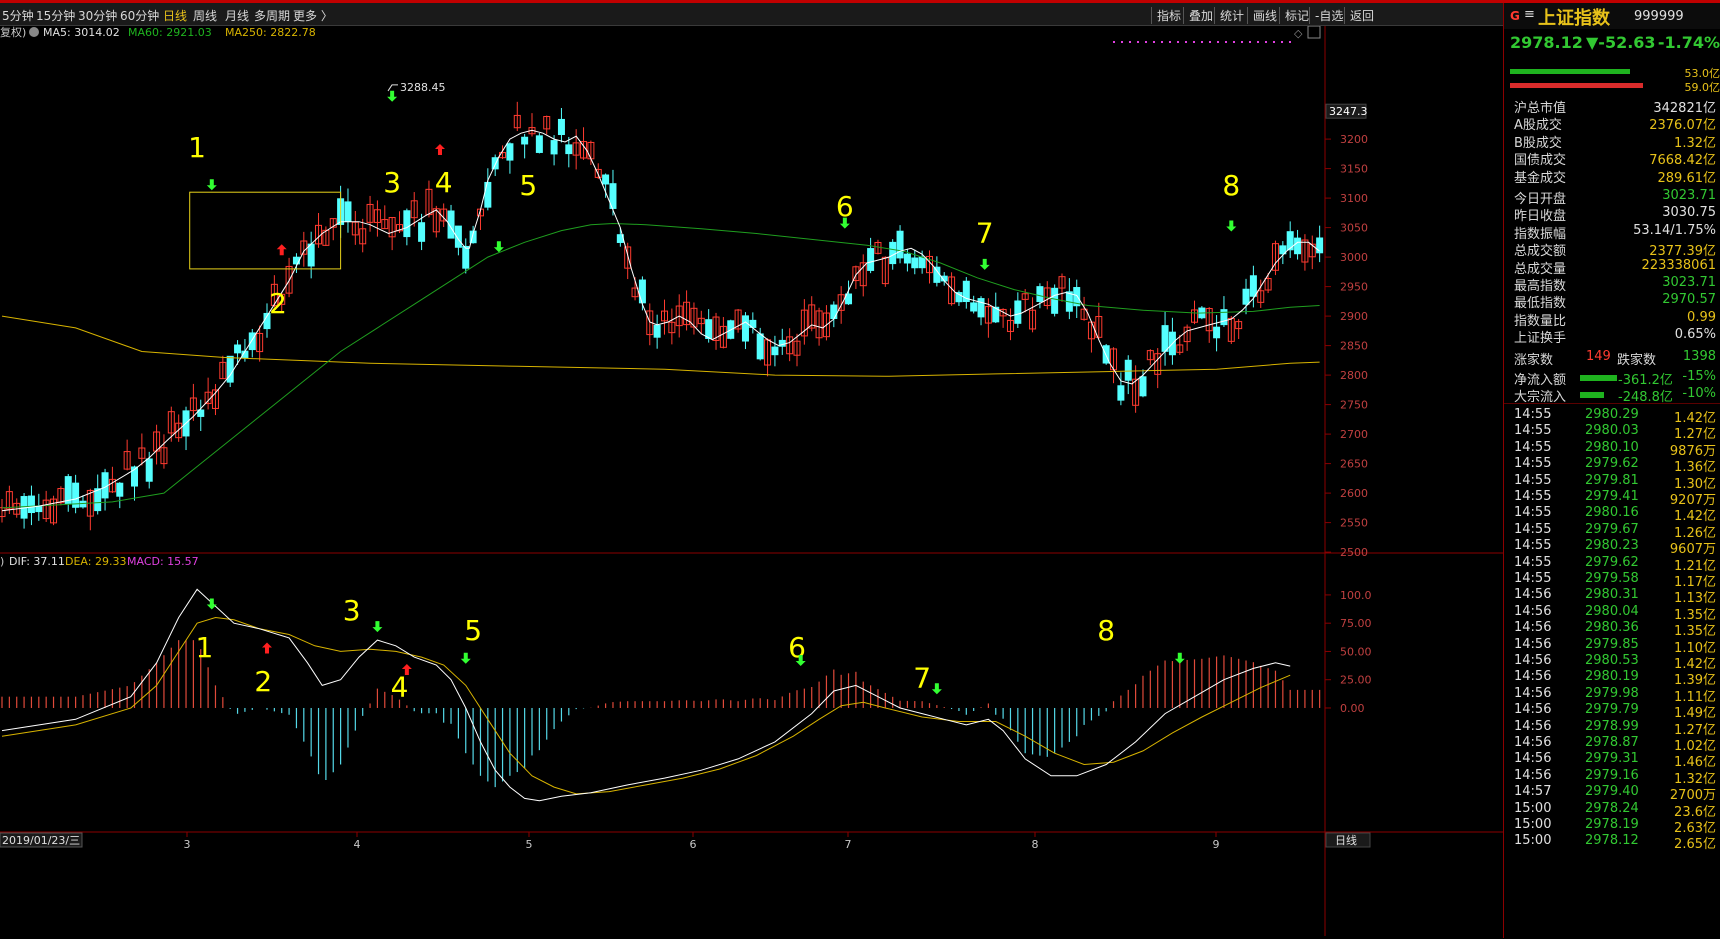 The width and height of the screenshot is (1720, 939). I want to click on period-tab-8: 更多 〉, so click(313, 15).